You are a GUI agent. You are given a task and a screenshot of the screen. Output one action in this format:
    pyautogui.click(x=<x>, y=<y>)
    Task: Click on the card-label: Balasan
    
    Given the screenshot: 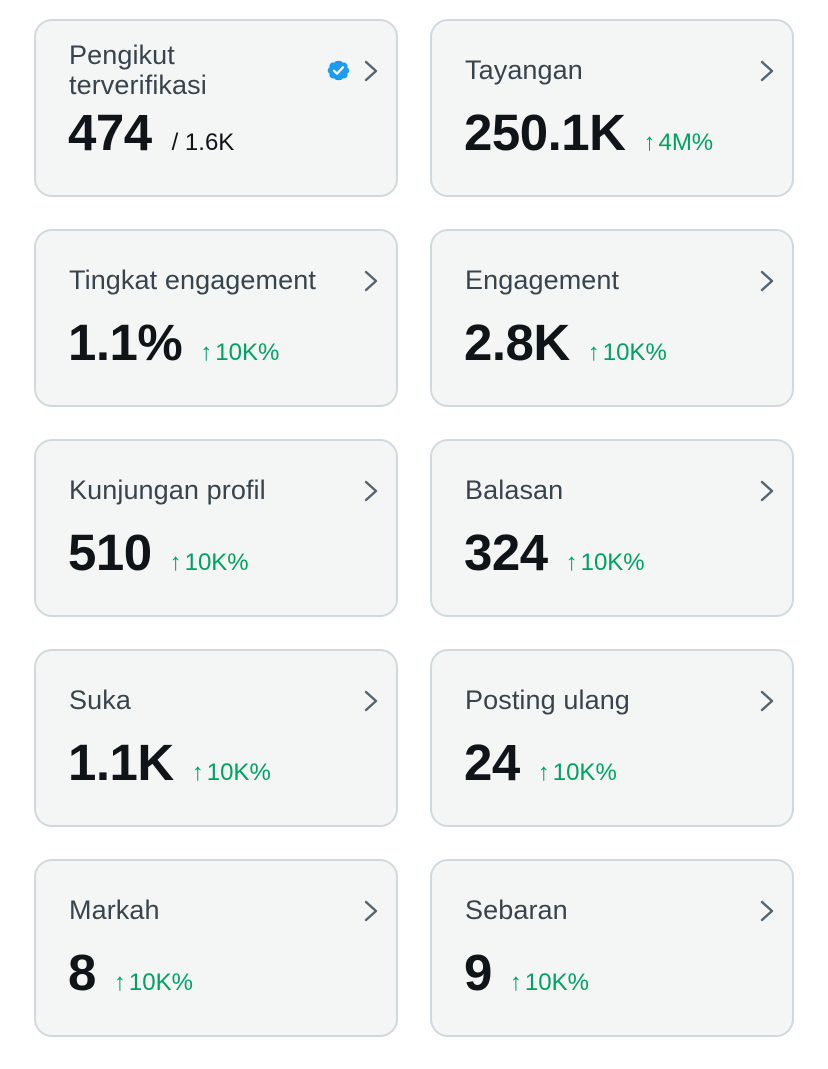 What is the action you would take?
    pyautogui.click(x=514, y=490)
    